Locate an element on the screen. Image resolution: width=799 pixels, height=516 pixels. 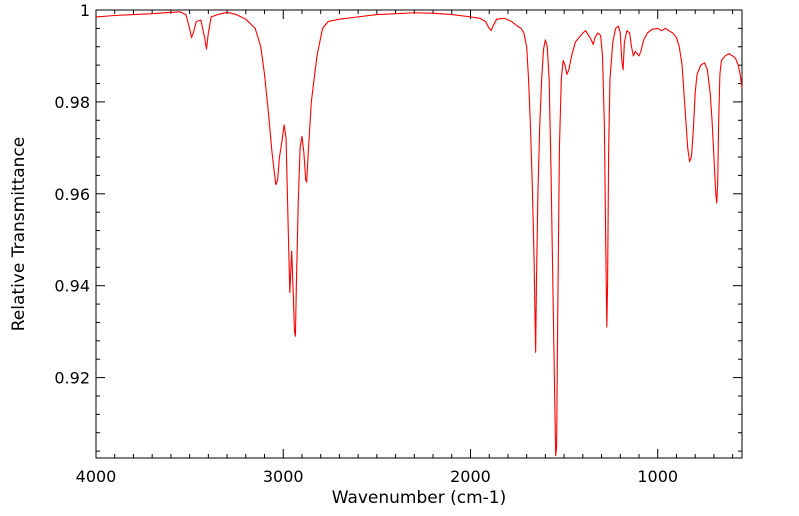
x-tick-label: 4000 is located at coordinates (96, 476).